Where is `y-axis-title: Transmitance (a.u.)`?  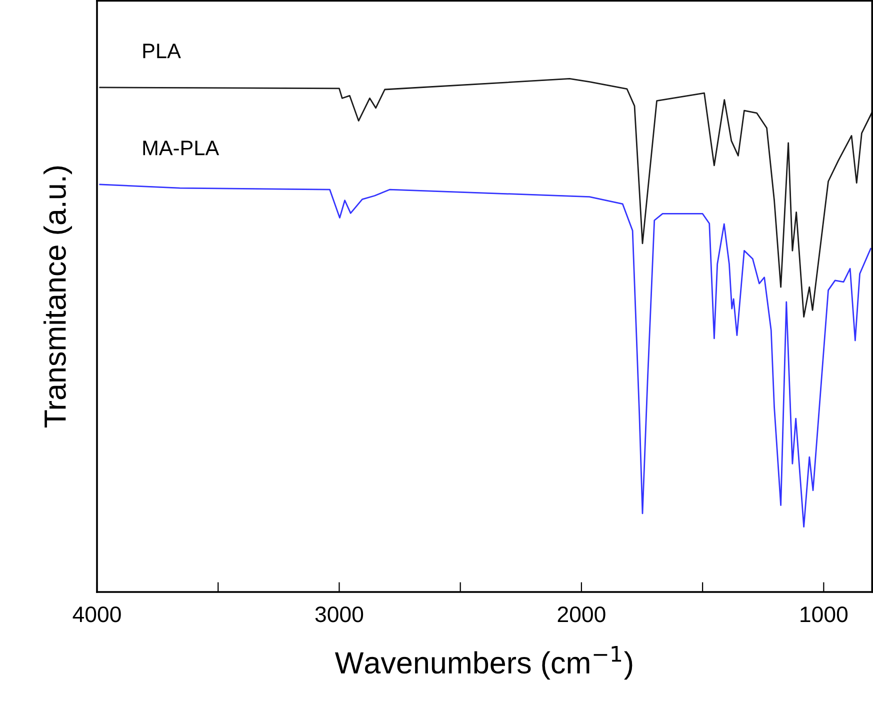
y-axis-title: Transmitance (a.u.) is located at coordinates (58, 297).